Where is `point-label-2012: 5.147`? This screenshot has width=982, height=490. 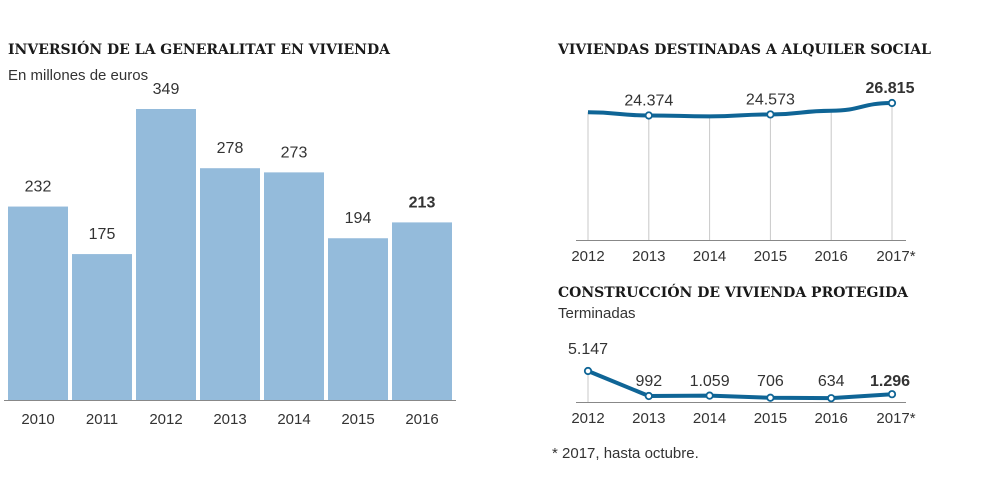
point-label-2012: 5.147 is located at coordinates (588, 349).